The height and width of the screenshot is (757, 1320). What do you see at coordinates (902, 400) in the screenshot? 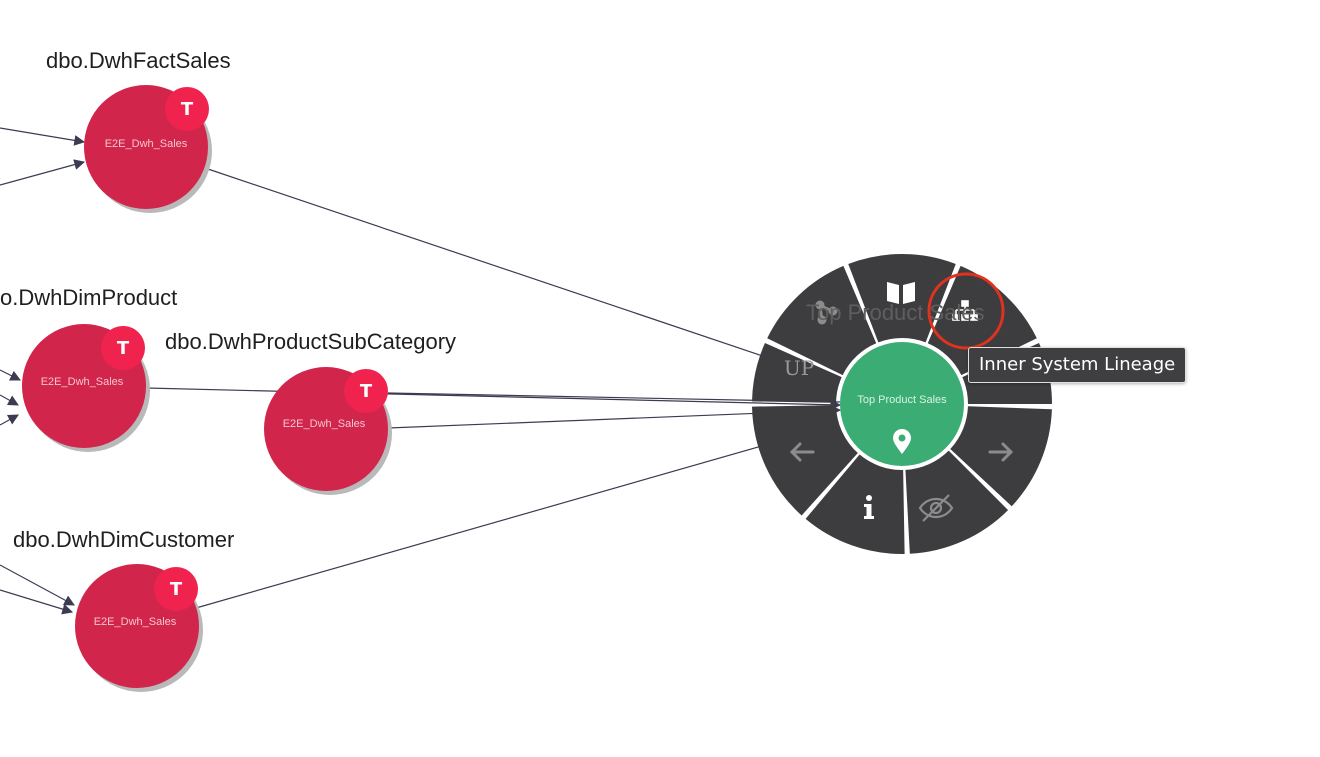
I see `center-node-label: Top Product Sales` at bounding box center [902, 400].